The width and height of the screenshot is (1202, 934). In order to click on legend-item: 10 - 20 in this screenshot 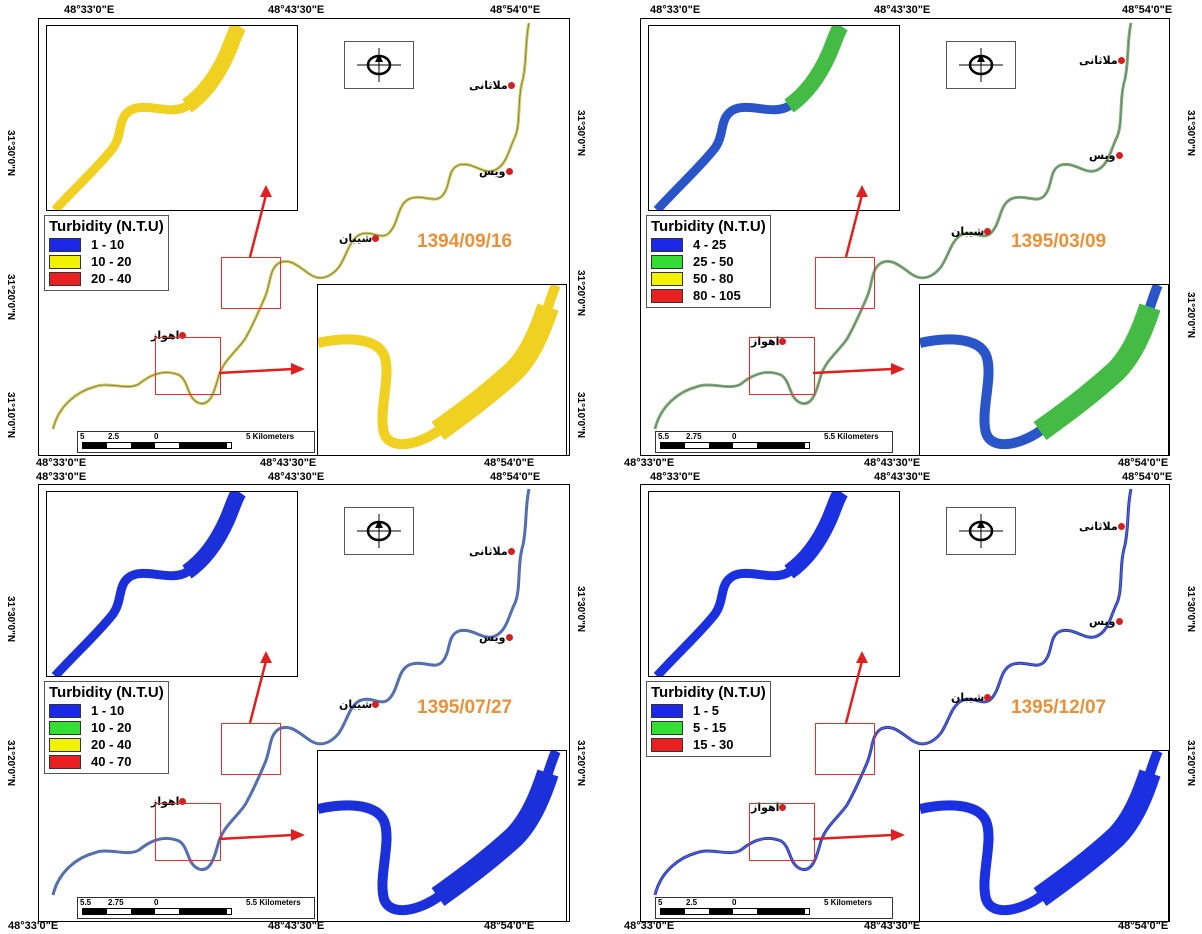, I will do `click(106, 727)`.